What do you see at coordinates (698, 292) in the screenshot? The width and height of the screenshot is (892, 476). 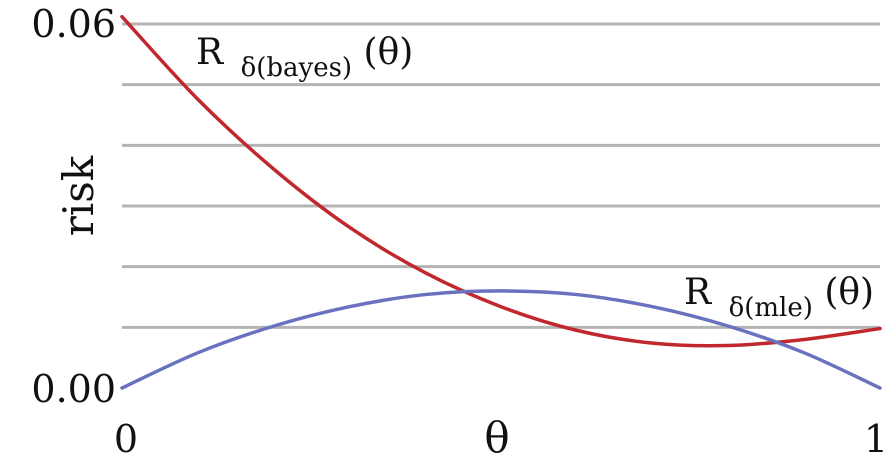 I see `series-label-mle-main: R` at bounding box center [698, 292].